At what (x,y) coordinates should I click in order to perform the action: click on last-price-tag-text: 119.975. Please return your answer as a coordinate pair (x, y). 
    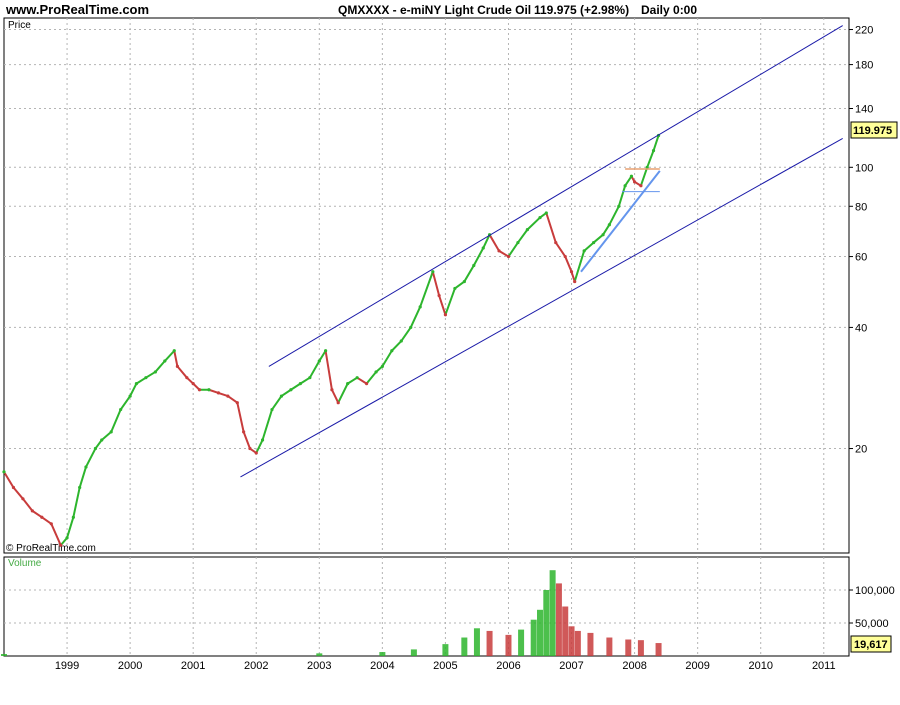
    Looking at the image, I should click on (872, 131).